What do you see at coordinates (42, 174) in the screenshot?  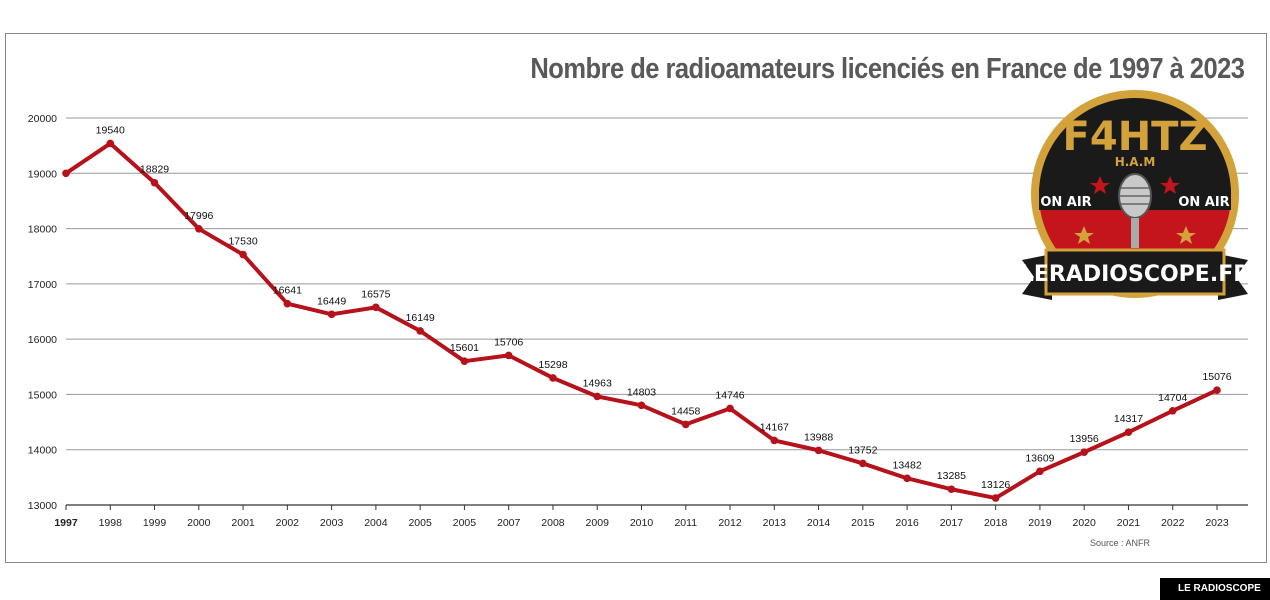 I see `y-tick-label: 19000` at bounding box center [42, 174].